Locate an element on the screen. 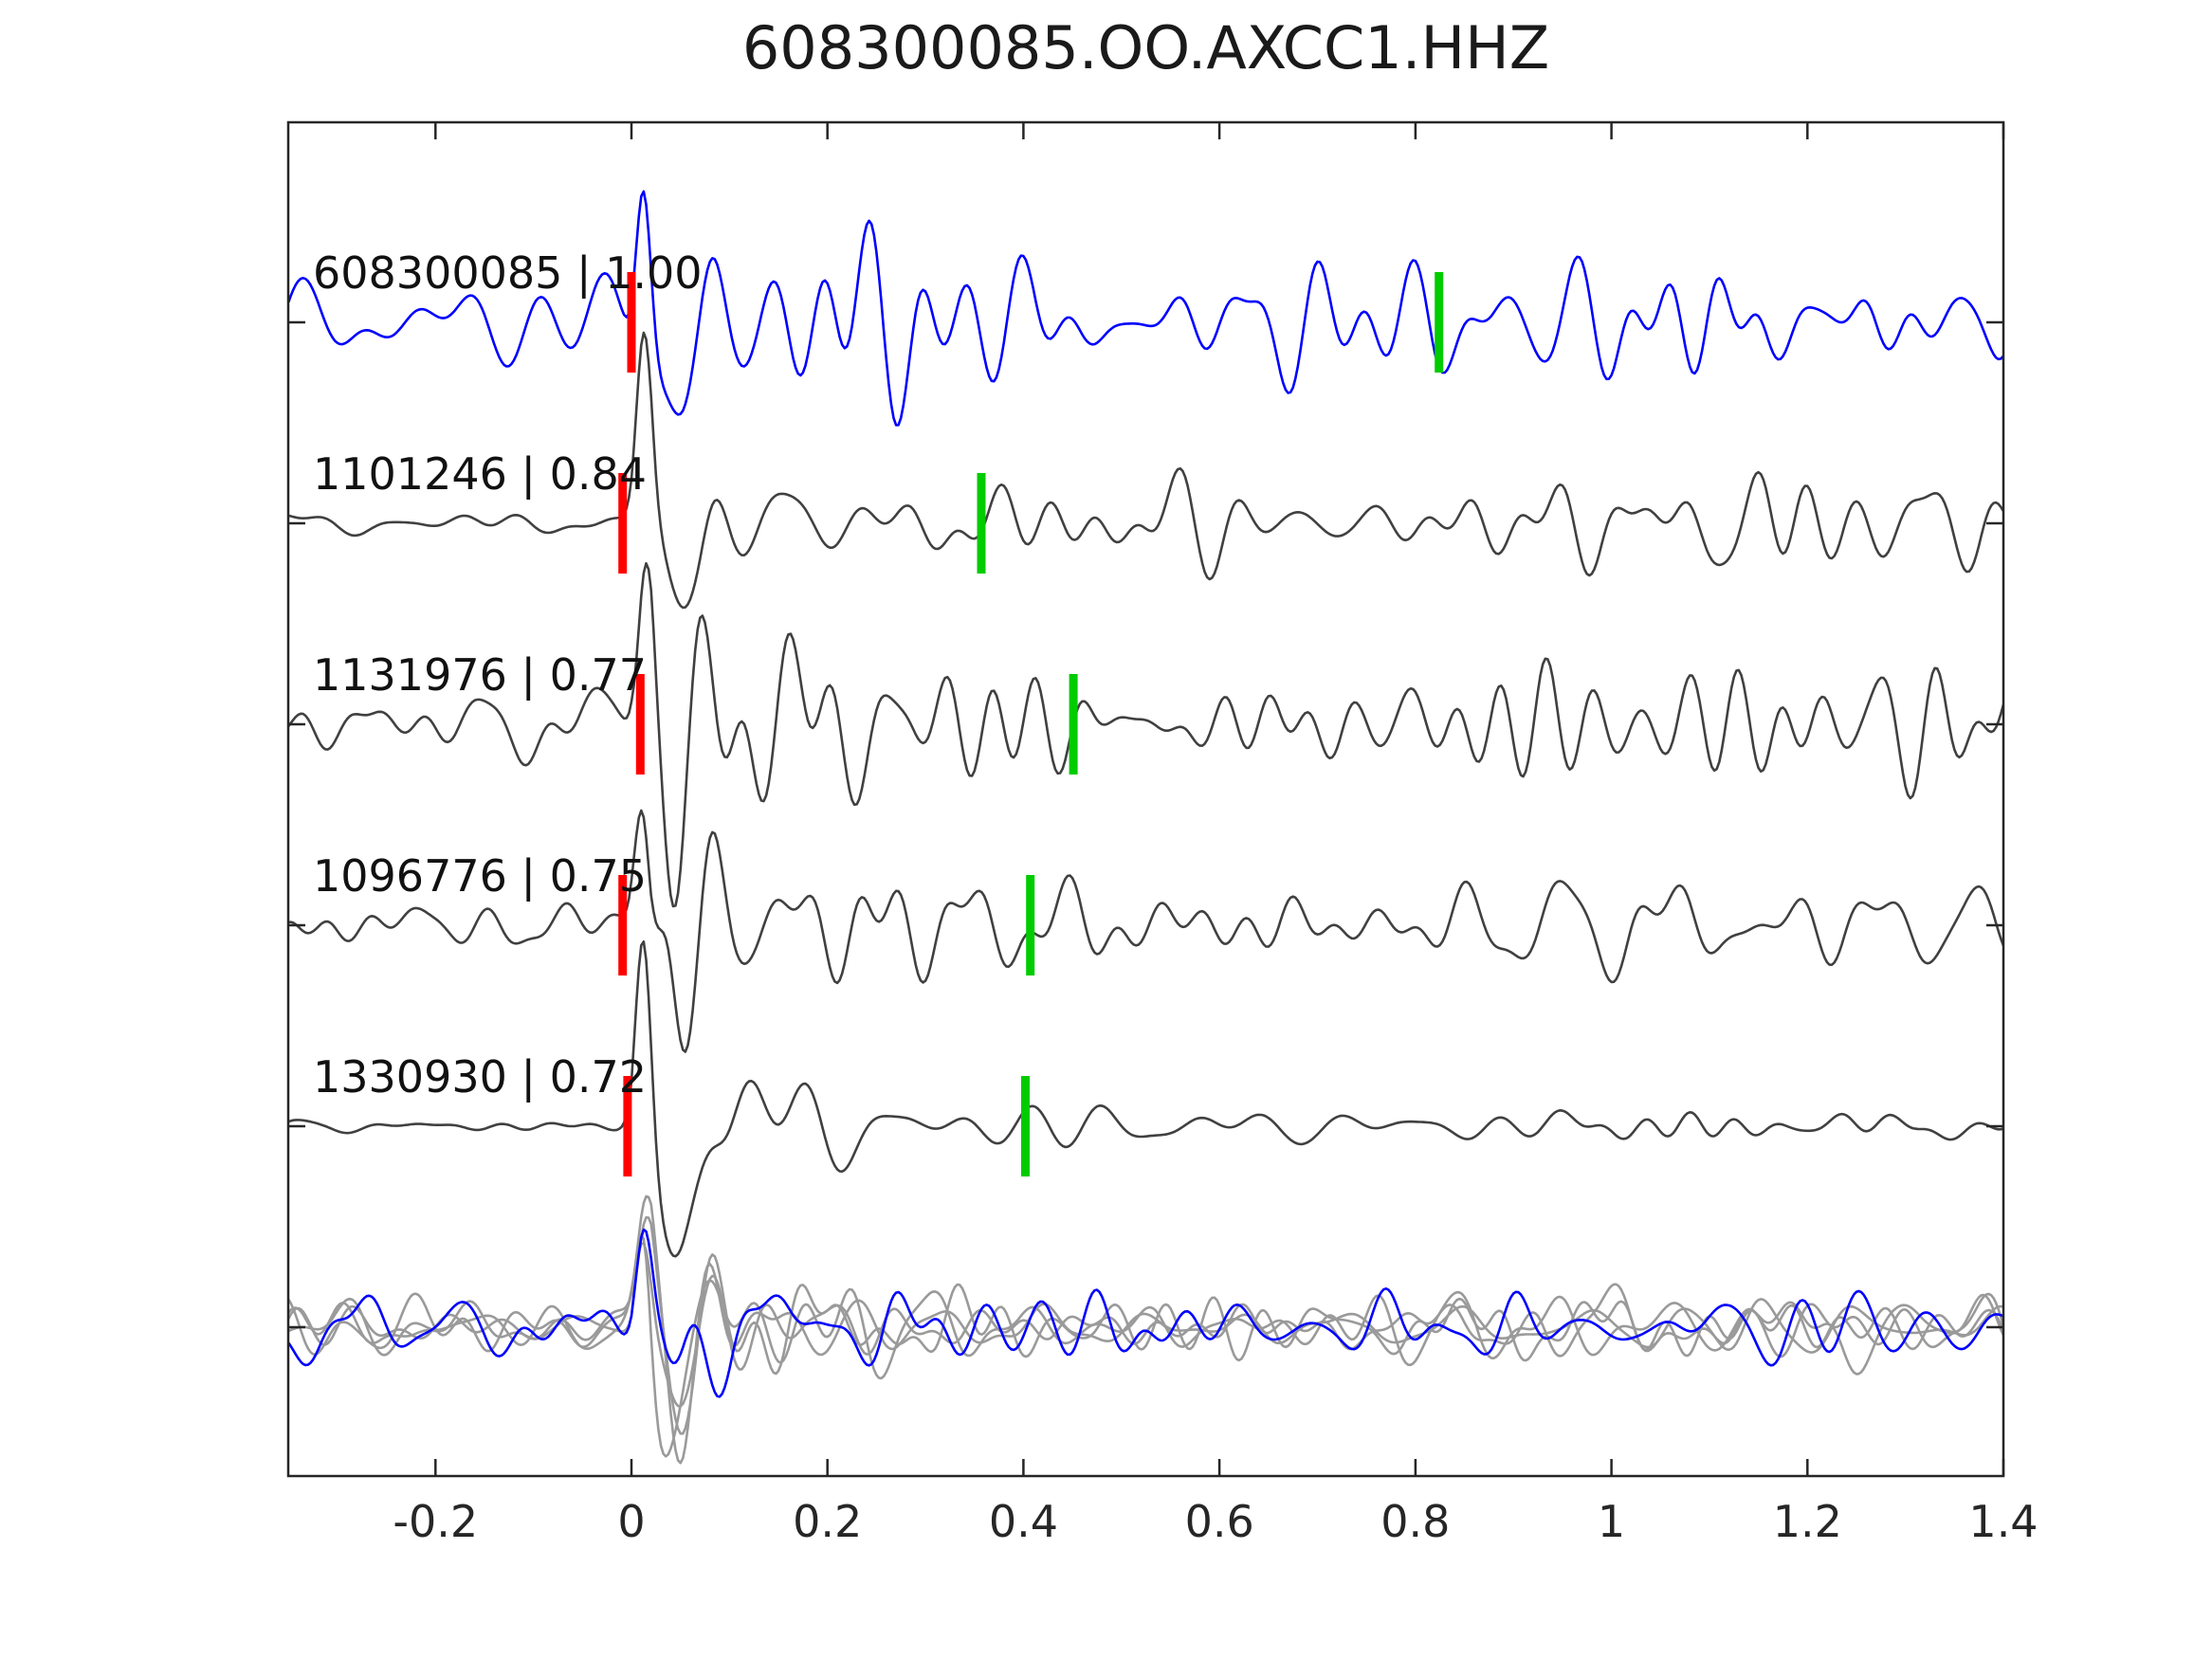 The width and height of the screenshot is (2212, 1659). x-tick-label-1.2: 1.2 is located at coordinates (1807, 1521).